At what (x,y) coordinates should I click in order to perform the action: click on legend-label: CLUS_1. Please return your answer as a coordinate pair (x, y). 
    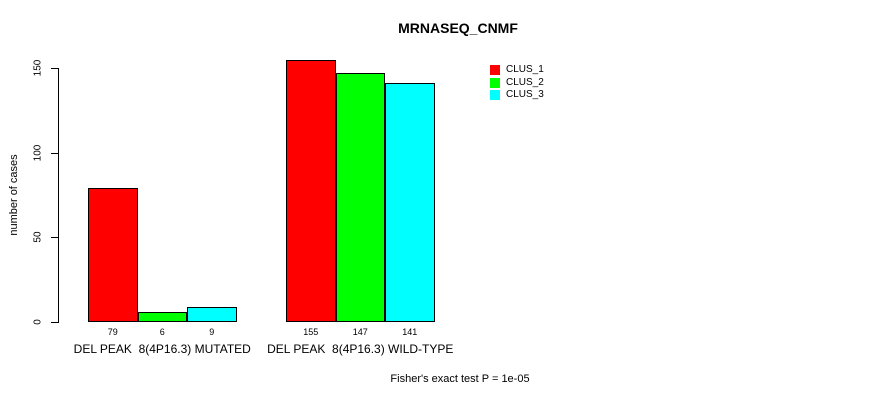
    Looking at the image, I should click on (525, 69).